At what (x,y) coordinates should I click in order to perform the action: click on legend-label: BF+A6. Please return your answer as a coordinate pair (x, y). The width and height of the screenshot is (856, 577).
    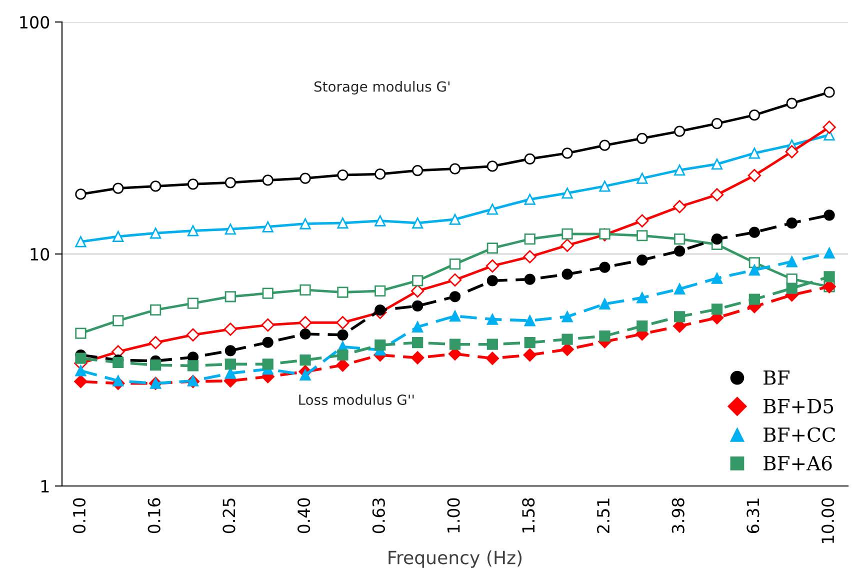
    Looking at the image, I should click on (798, 463).